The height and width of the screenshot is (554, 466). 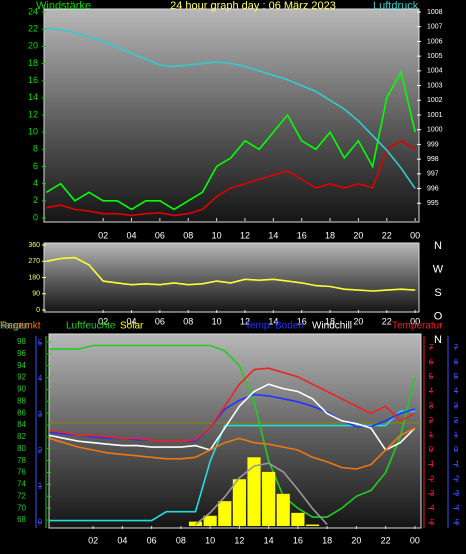 What do you see at coordinates (21, 507) in the screenshot?
I see `y-tick-label: 70` at bounding box center [21, 507].